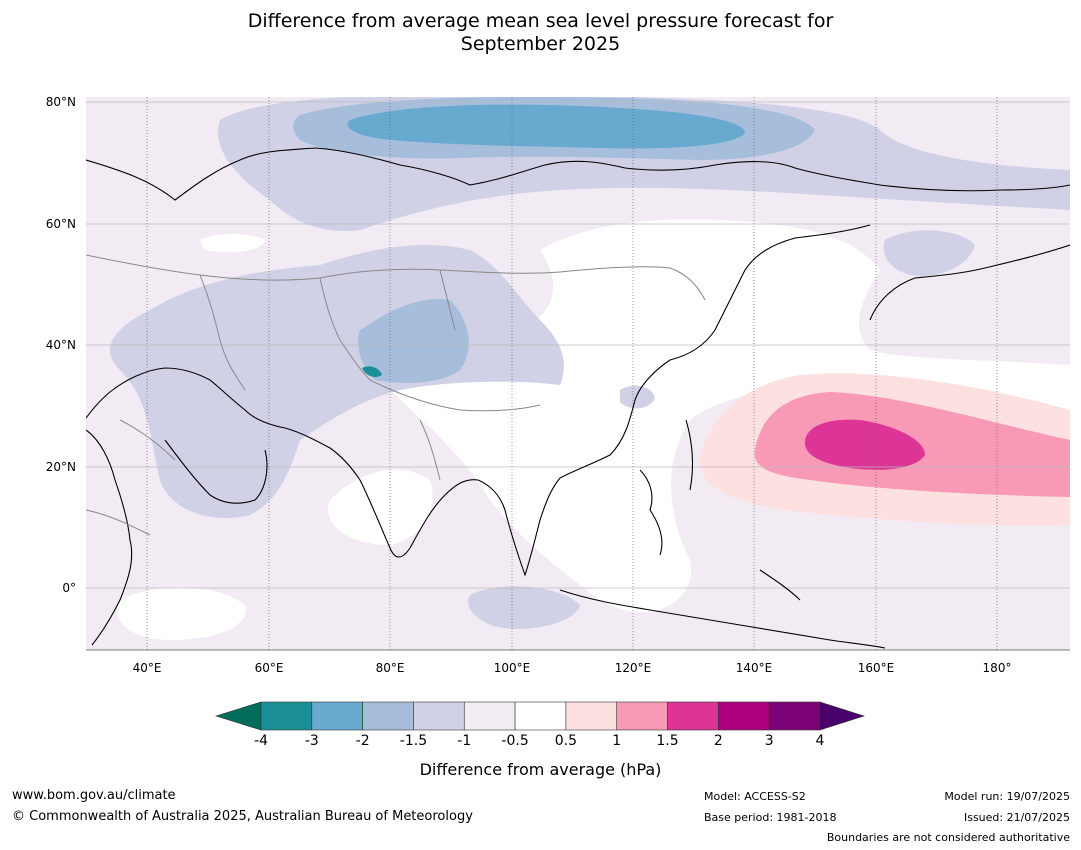 The width and height of the screenshot is (1081, 850). What do you see at coordinates (540, 769) in the screenshot?
I see `colorbar-label: Difference from average (hPa)` at bounding box center [540, 769].